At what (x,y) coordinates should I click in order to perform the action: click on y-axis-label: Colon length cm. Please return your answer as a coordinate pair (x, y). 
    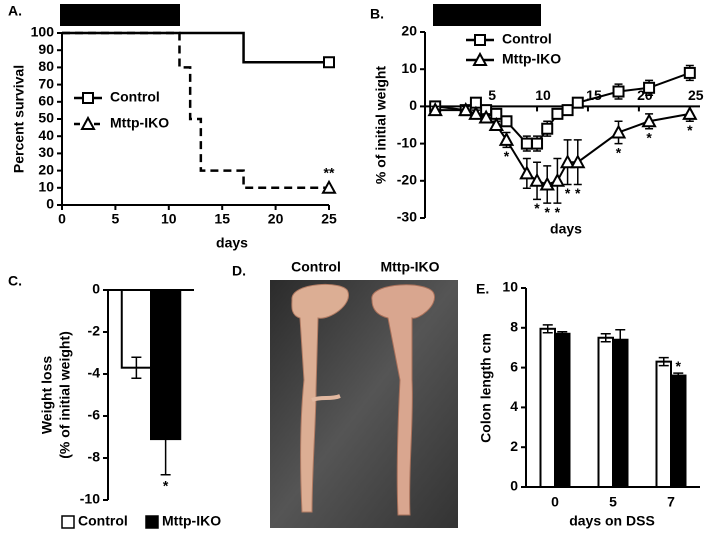
    Looking at the image, I should click on (486, 388).